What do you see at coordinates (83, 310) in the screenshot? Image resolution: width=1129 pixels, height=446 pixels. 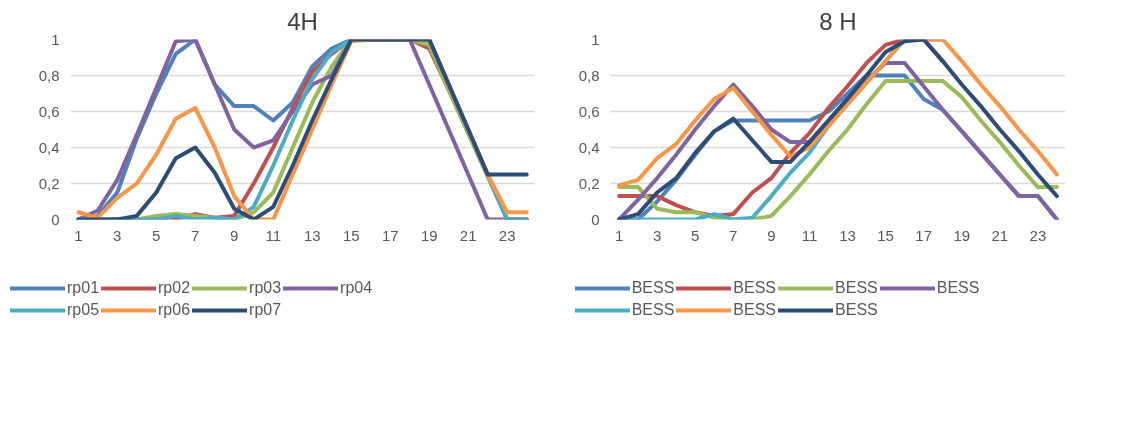 I see `legend-label: rp05` at bounding box center [83, 310].